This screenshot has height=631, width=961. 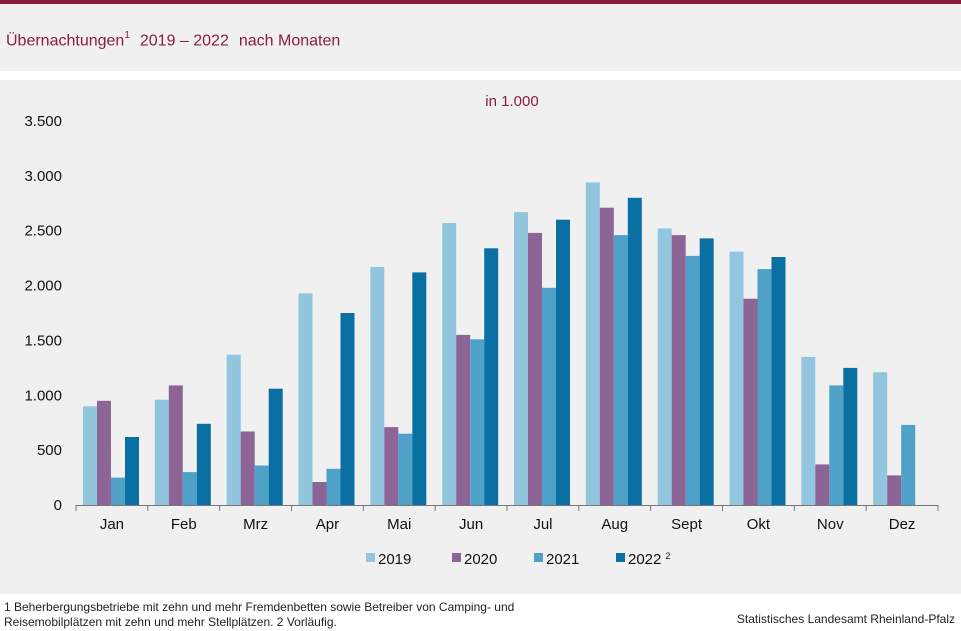 What do you see at coordinates (563, 362) in the screenshot?
I see `bar-2022-Jul` at bounding box center [563, 362].